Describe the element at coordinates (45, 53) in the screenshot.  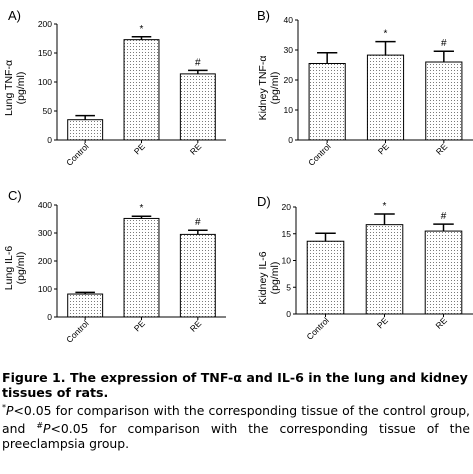
I see `y-tick-label: 150` at that location.